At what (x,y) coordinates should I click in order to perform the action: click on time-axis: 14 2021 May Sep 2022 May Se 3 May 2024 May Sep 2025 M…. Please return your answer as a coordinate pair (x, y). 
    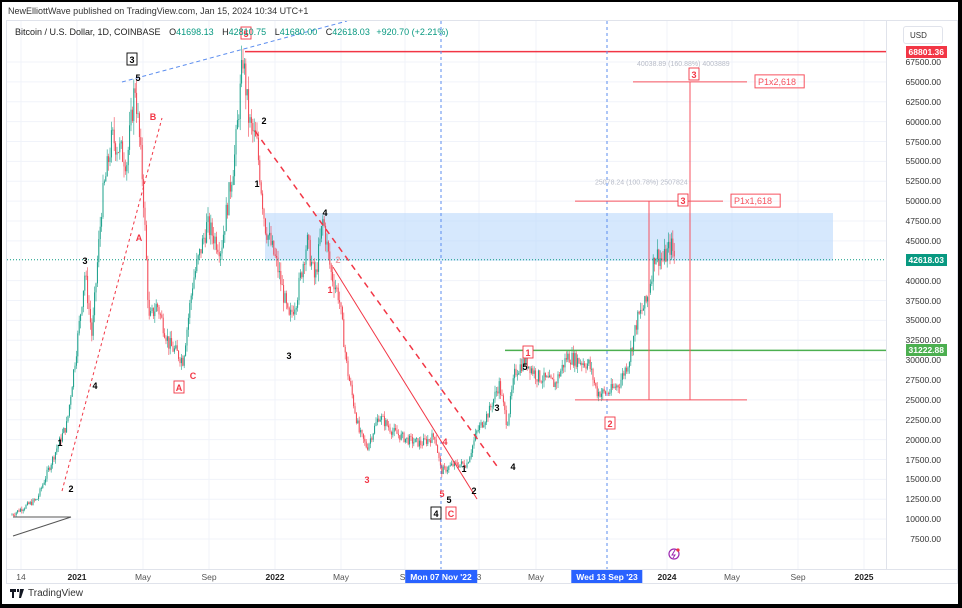
    Looking at the image, I should click on (482, 576).